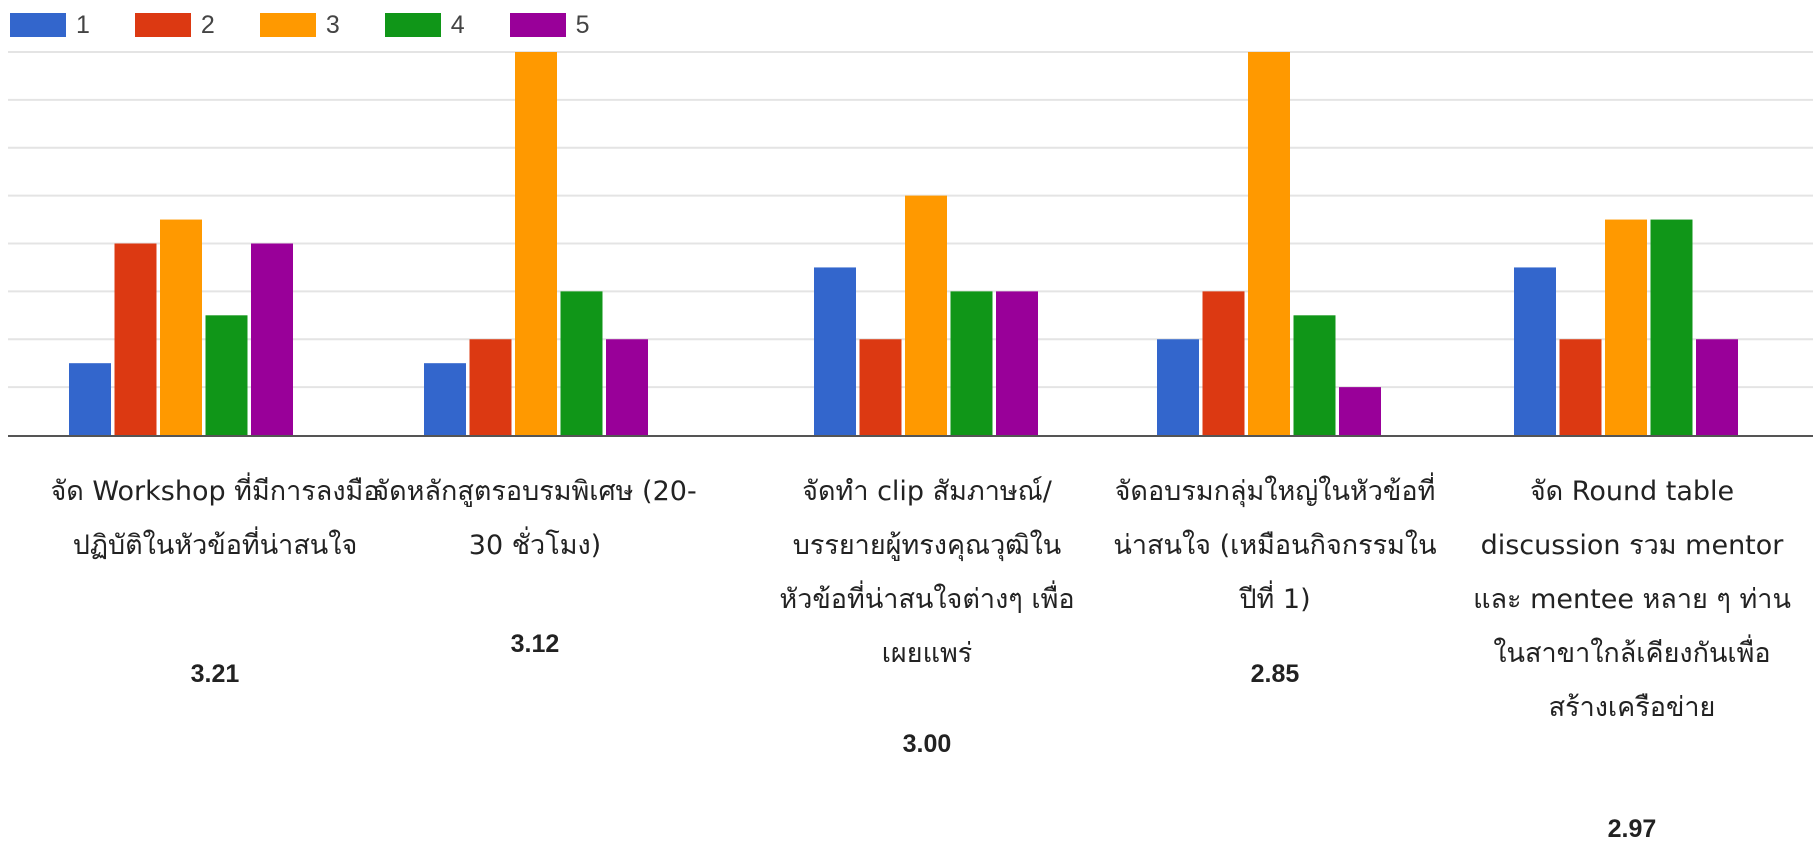  I want to click on legend-item-5: 5, so click(549, 25).